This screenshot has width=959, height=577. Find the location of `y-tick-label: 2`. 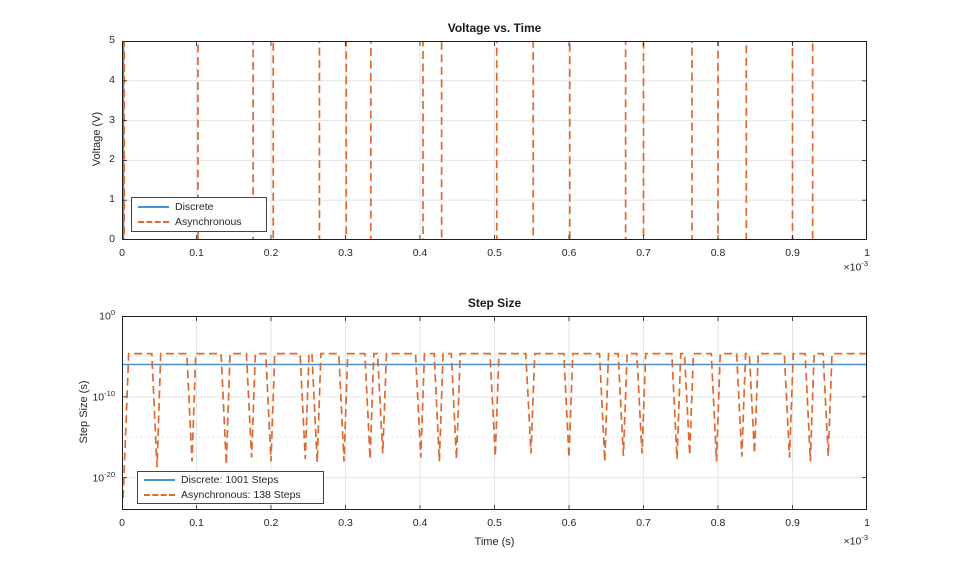

y-tick-label: 2 is located at coordinates (112, 159).